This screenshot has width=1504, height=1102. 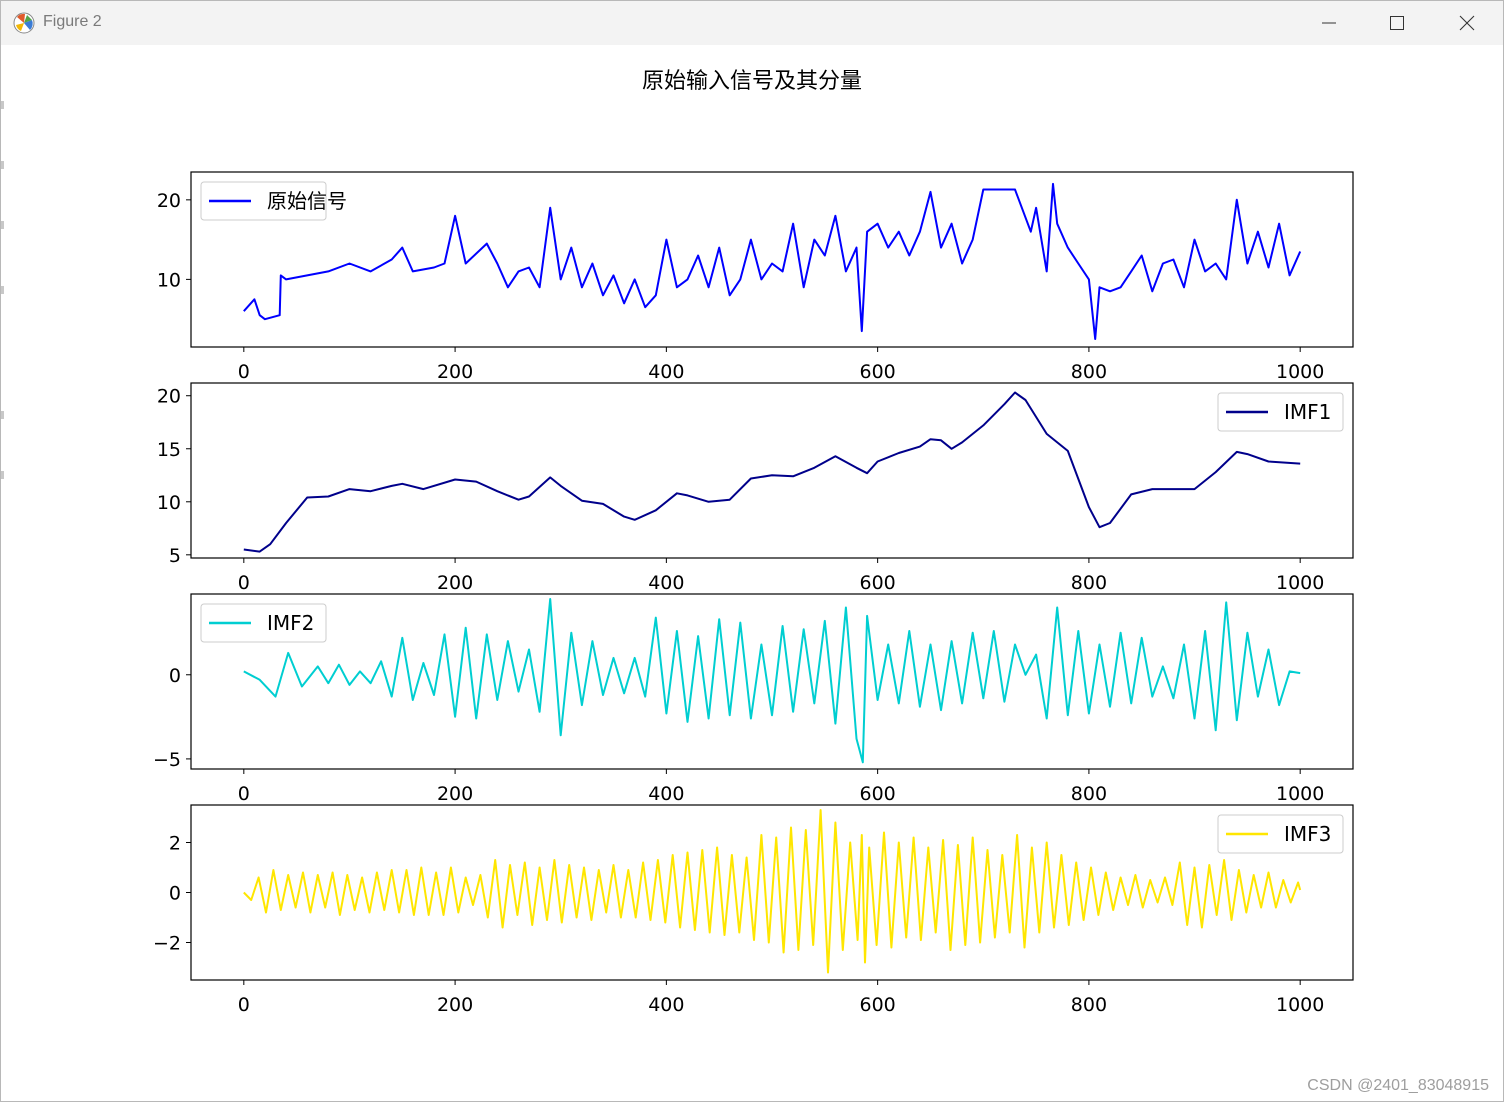 What do you see at coordinates (1307, 834) in the screenshot?
I see `legend-label: IMF3` at bounding box center [1307, 834].